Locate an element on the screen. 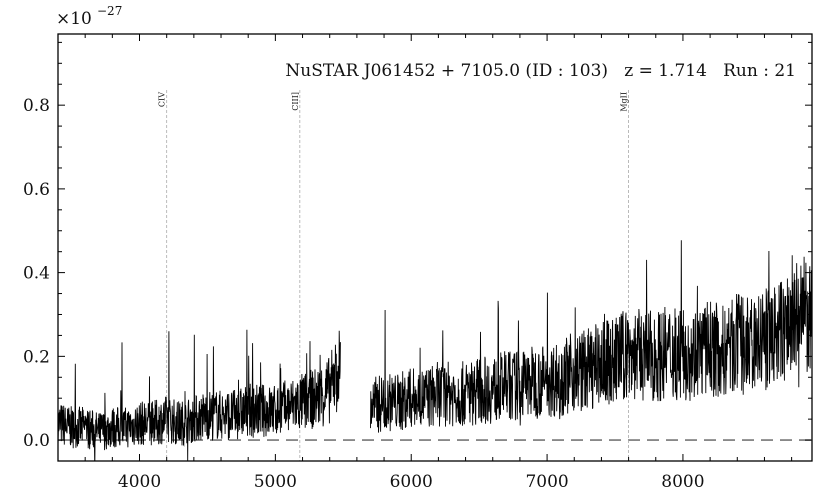  x-tick-label: 5000 is located at coordinates (275, 482).